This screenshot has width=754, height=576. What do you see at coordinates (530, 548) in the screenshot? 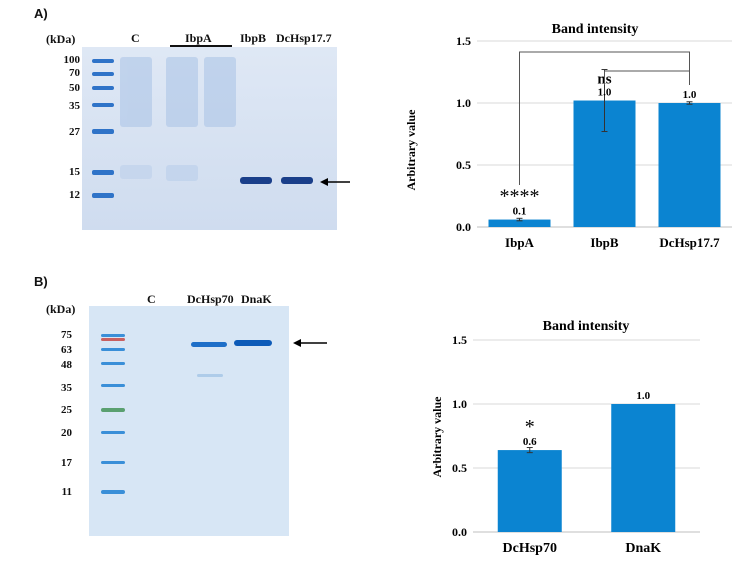
I see `x-tick-label: DcHsp70` at bounding box center [530, 548].